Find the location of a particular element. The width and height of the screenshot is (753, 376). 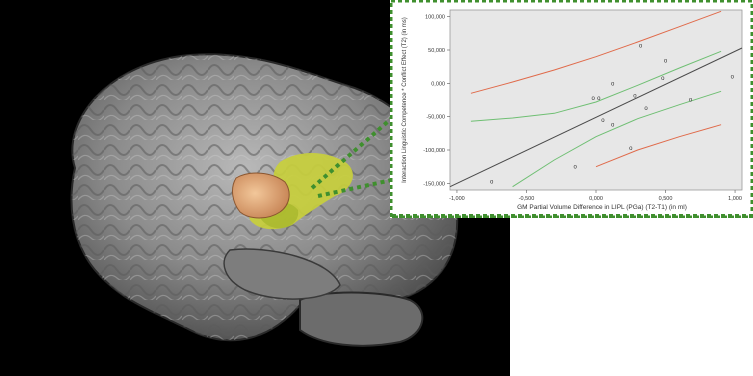

y-tick-label: -150,000 is located at coordinates (434, 184).